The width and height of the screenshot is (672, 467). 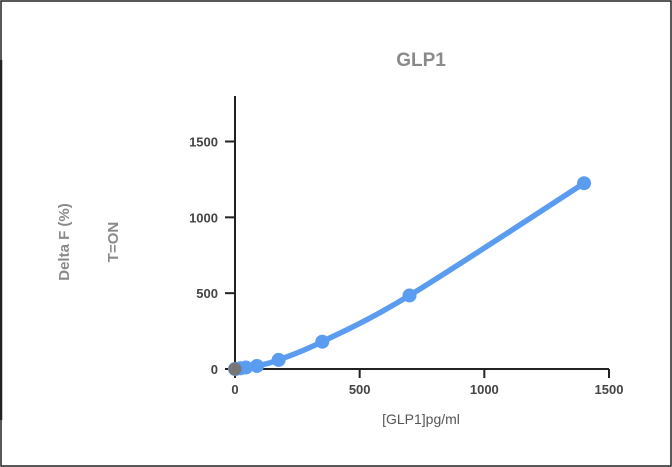 I want to click on x-tick-label: 500, so click(x=360, y=389).